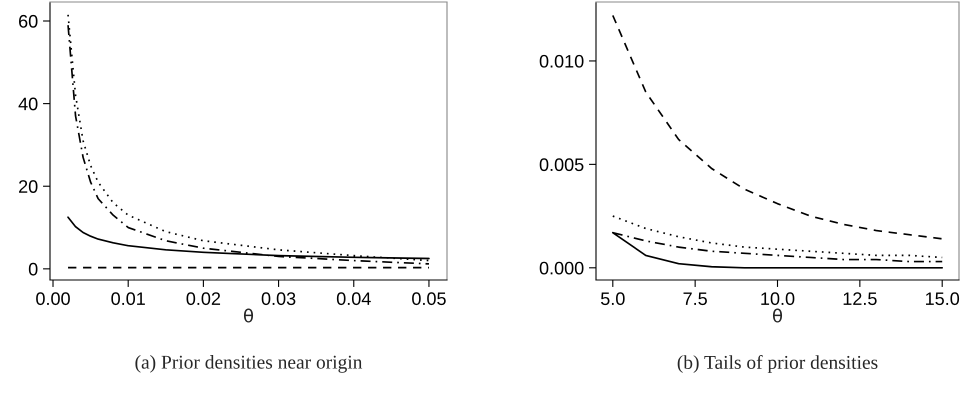 This screenshot has height=406, width=969. Describe the element at coordinates (860, 299) in the screenshot. I see `x-tick-label: 12.5` at that location.